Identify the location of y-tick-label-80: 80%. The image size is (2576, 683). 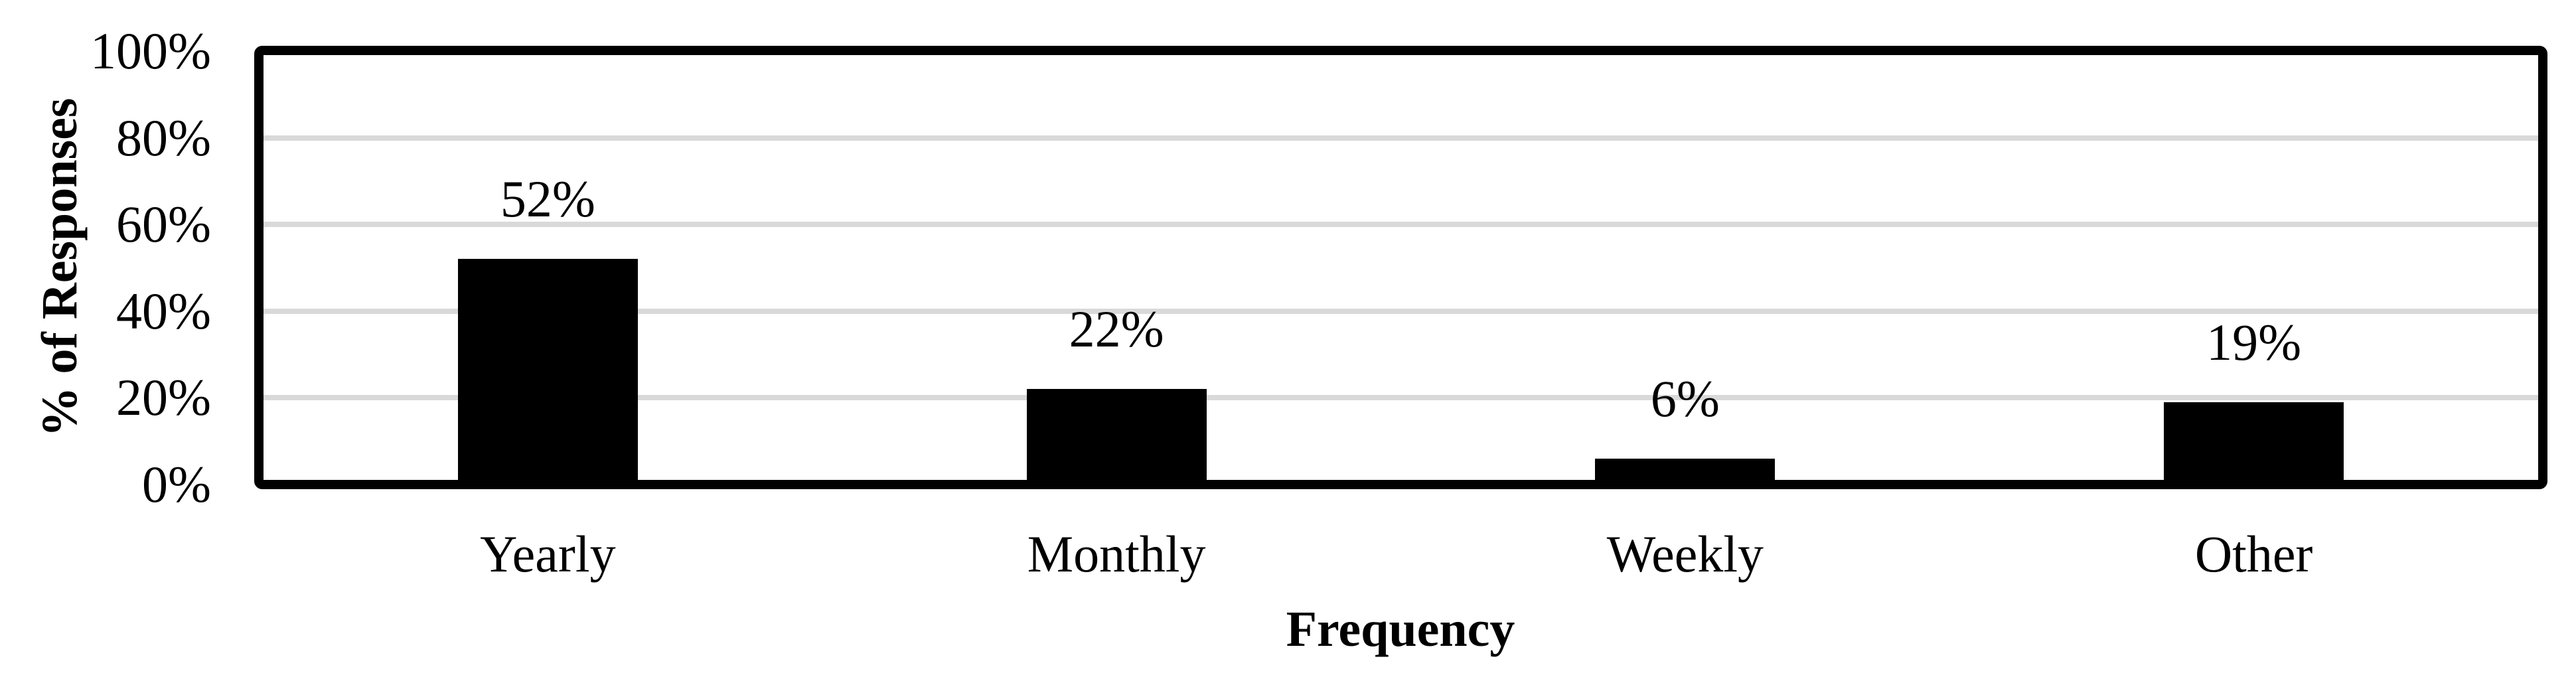
(164, 137).